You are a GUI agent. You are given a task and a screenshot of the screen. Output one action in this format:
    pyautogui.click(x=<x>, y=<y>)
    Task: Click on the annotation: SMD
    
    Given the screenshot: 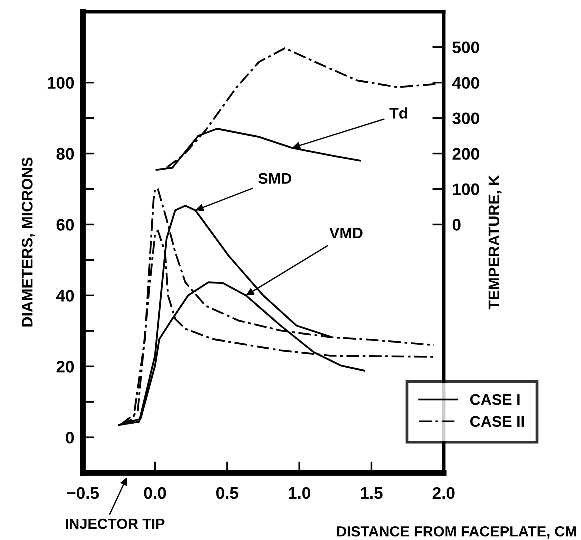 What is the action you would take?
    pyautogui.click(x=275, y=178)
    